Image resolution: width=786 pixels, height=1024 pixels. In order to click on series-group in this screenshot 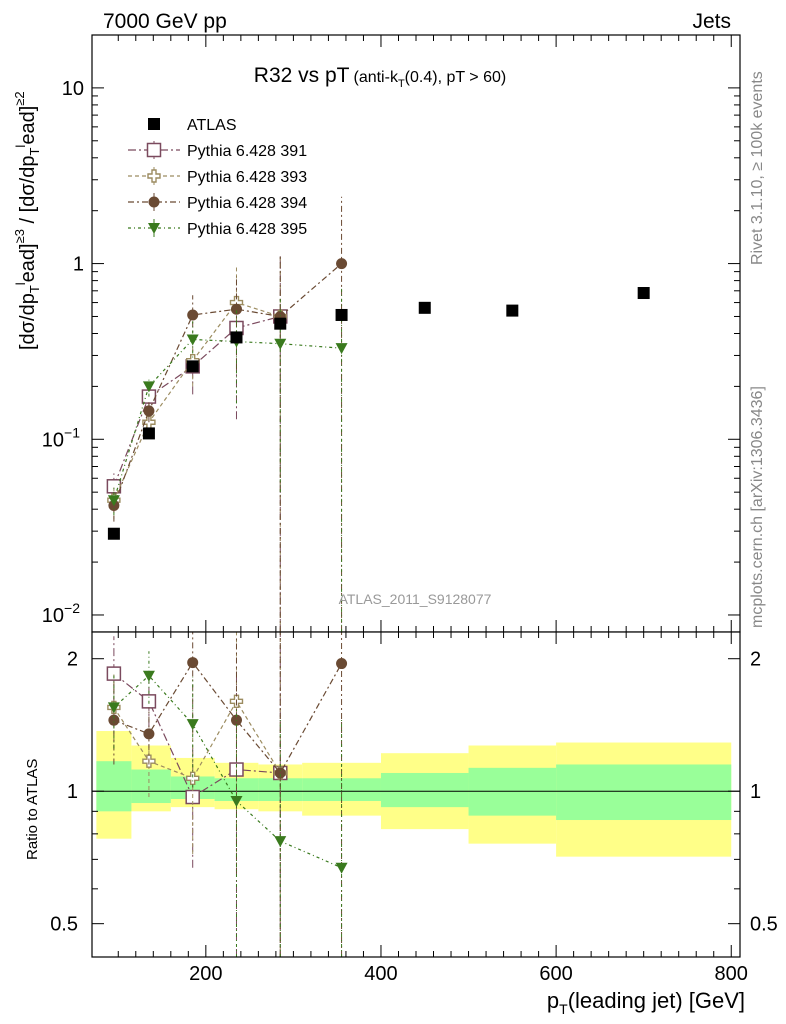, I will do `click(227, 459)`.